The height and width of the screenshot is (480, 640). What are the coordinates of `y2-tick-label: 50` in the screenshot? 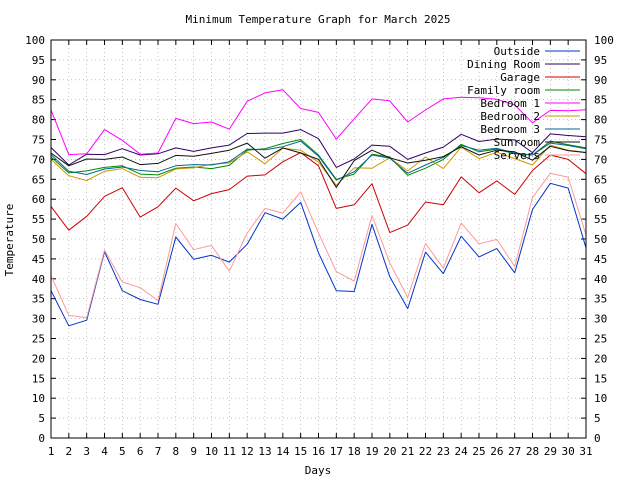 It's located at (600, 239).